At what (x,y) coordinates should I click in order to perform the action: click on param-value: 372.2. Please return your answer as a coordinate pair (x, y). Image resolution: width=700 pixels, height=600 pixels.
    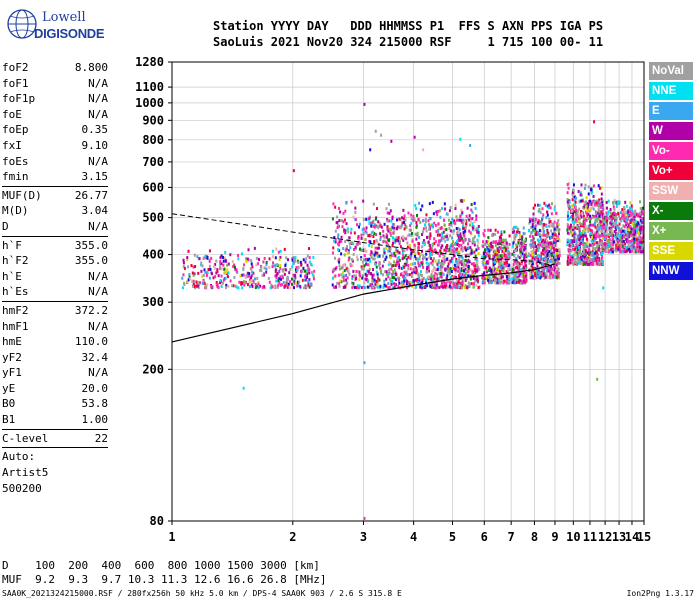
    Looking at the image, I should click on (91, 310).